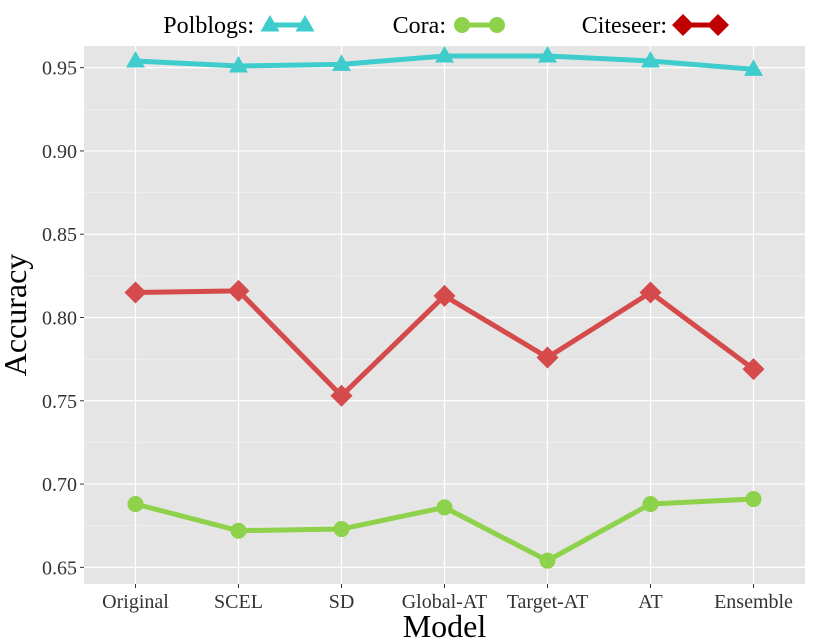 This screenshot has width=831, height=643. I want to click on legend-label: Citeseer:, so click(624, 26).